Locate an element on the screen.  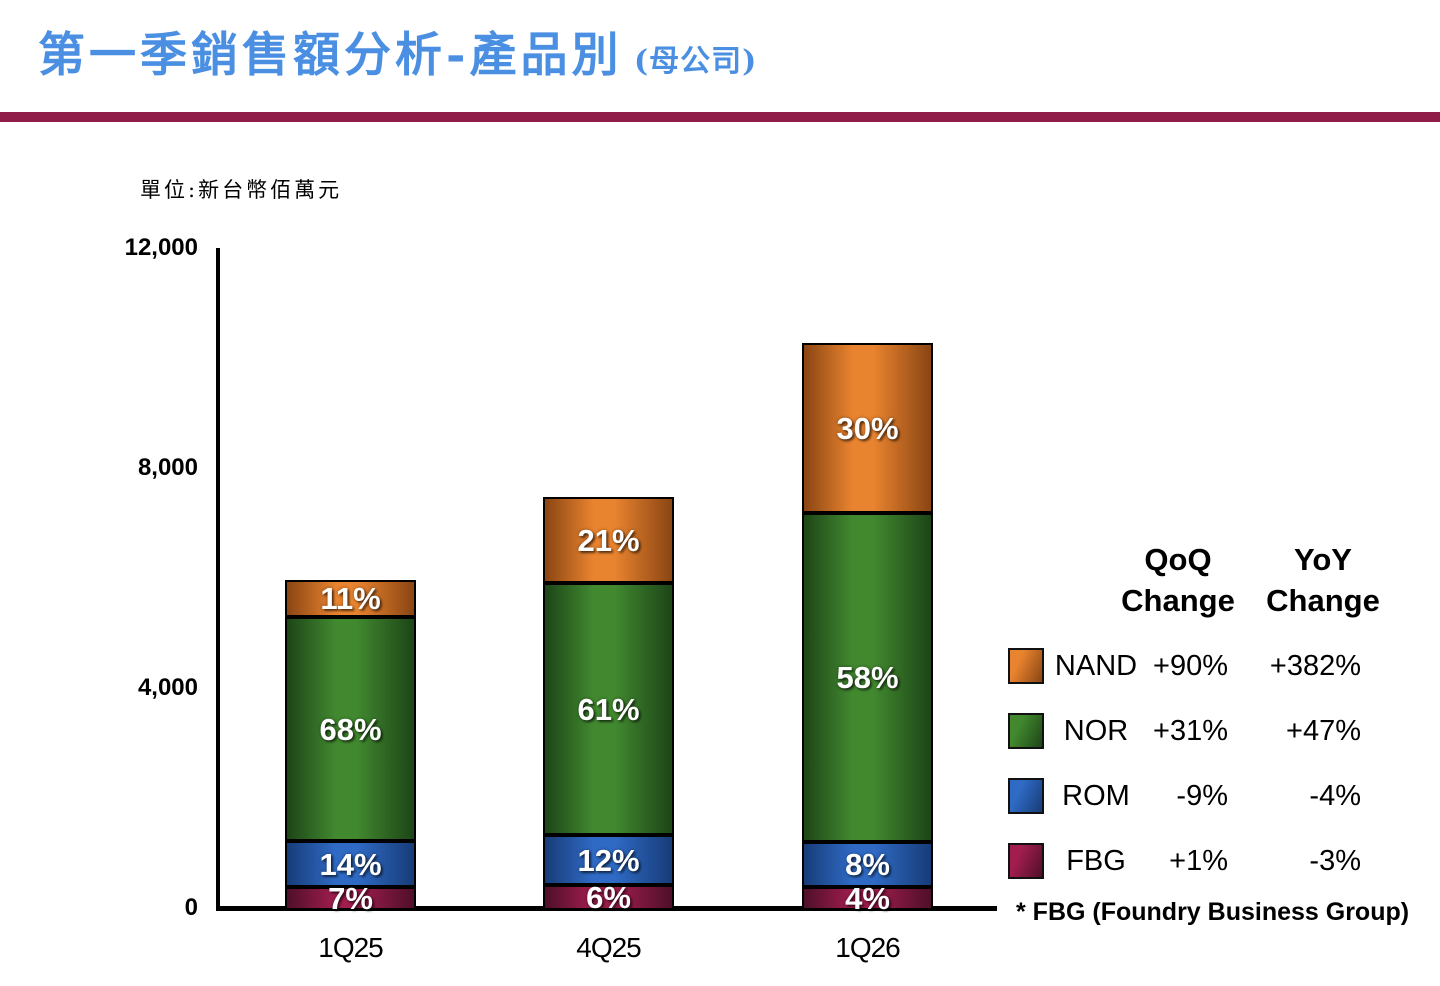
segment-label: 7% is located at coordinates (350, 898).